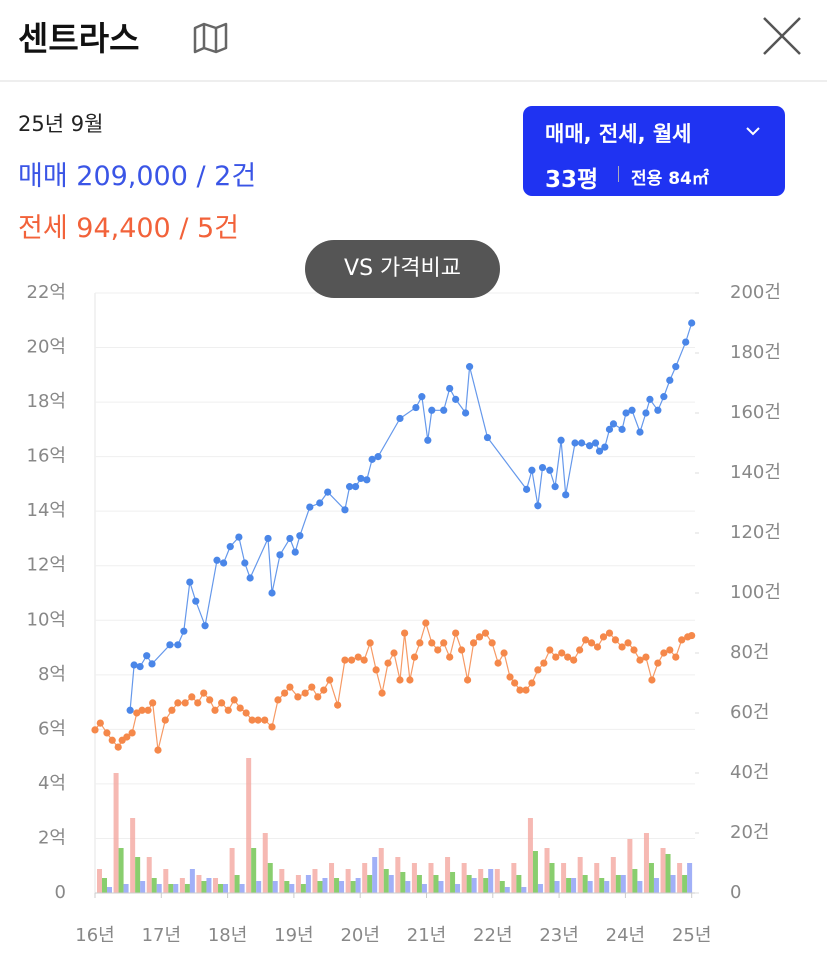  Describe the element at coordinates (46, 510) in the screenshot. I see `y-tick-label: 14억` at that location.